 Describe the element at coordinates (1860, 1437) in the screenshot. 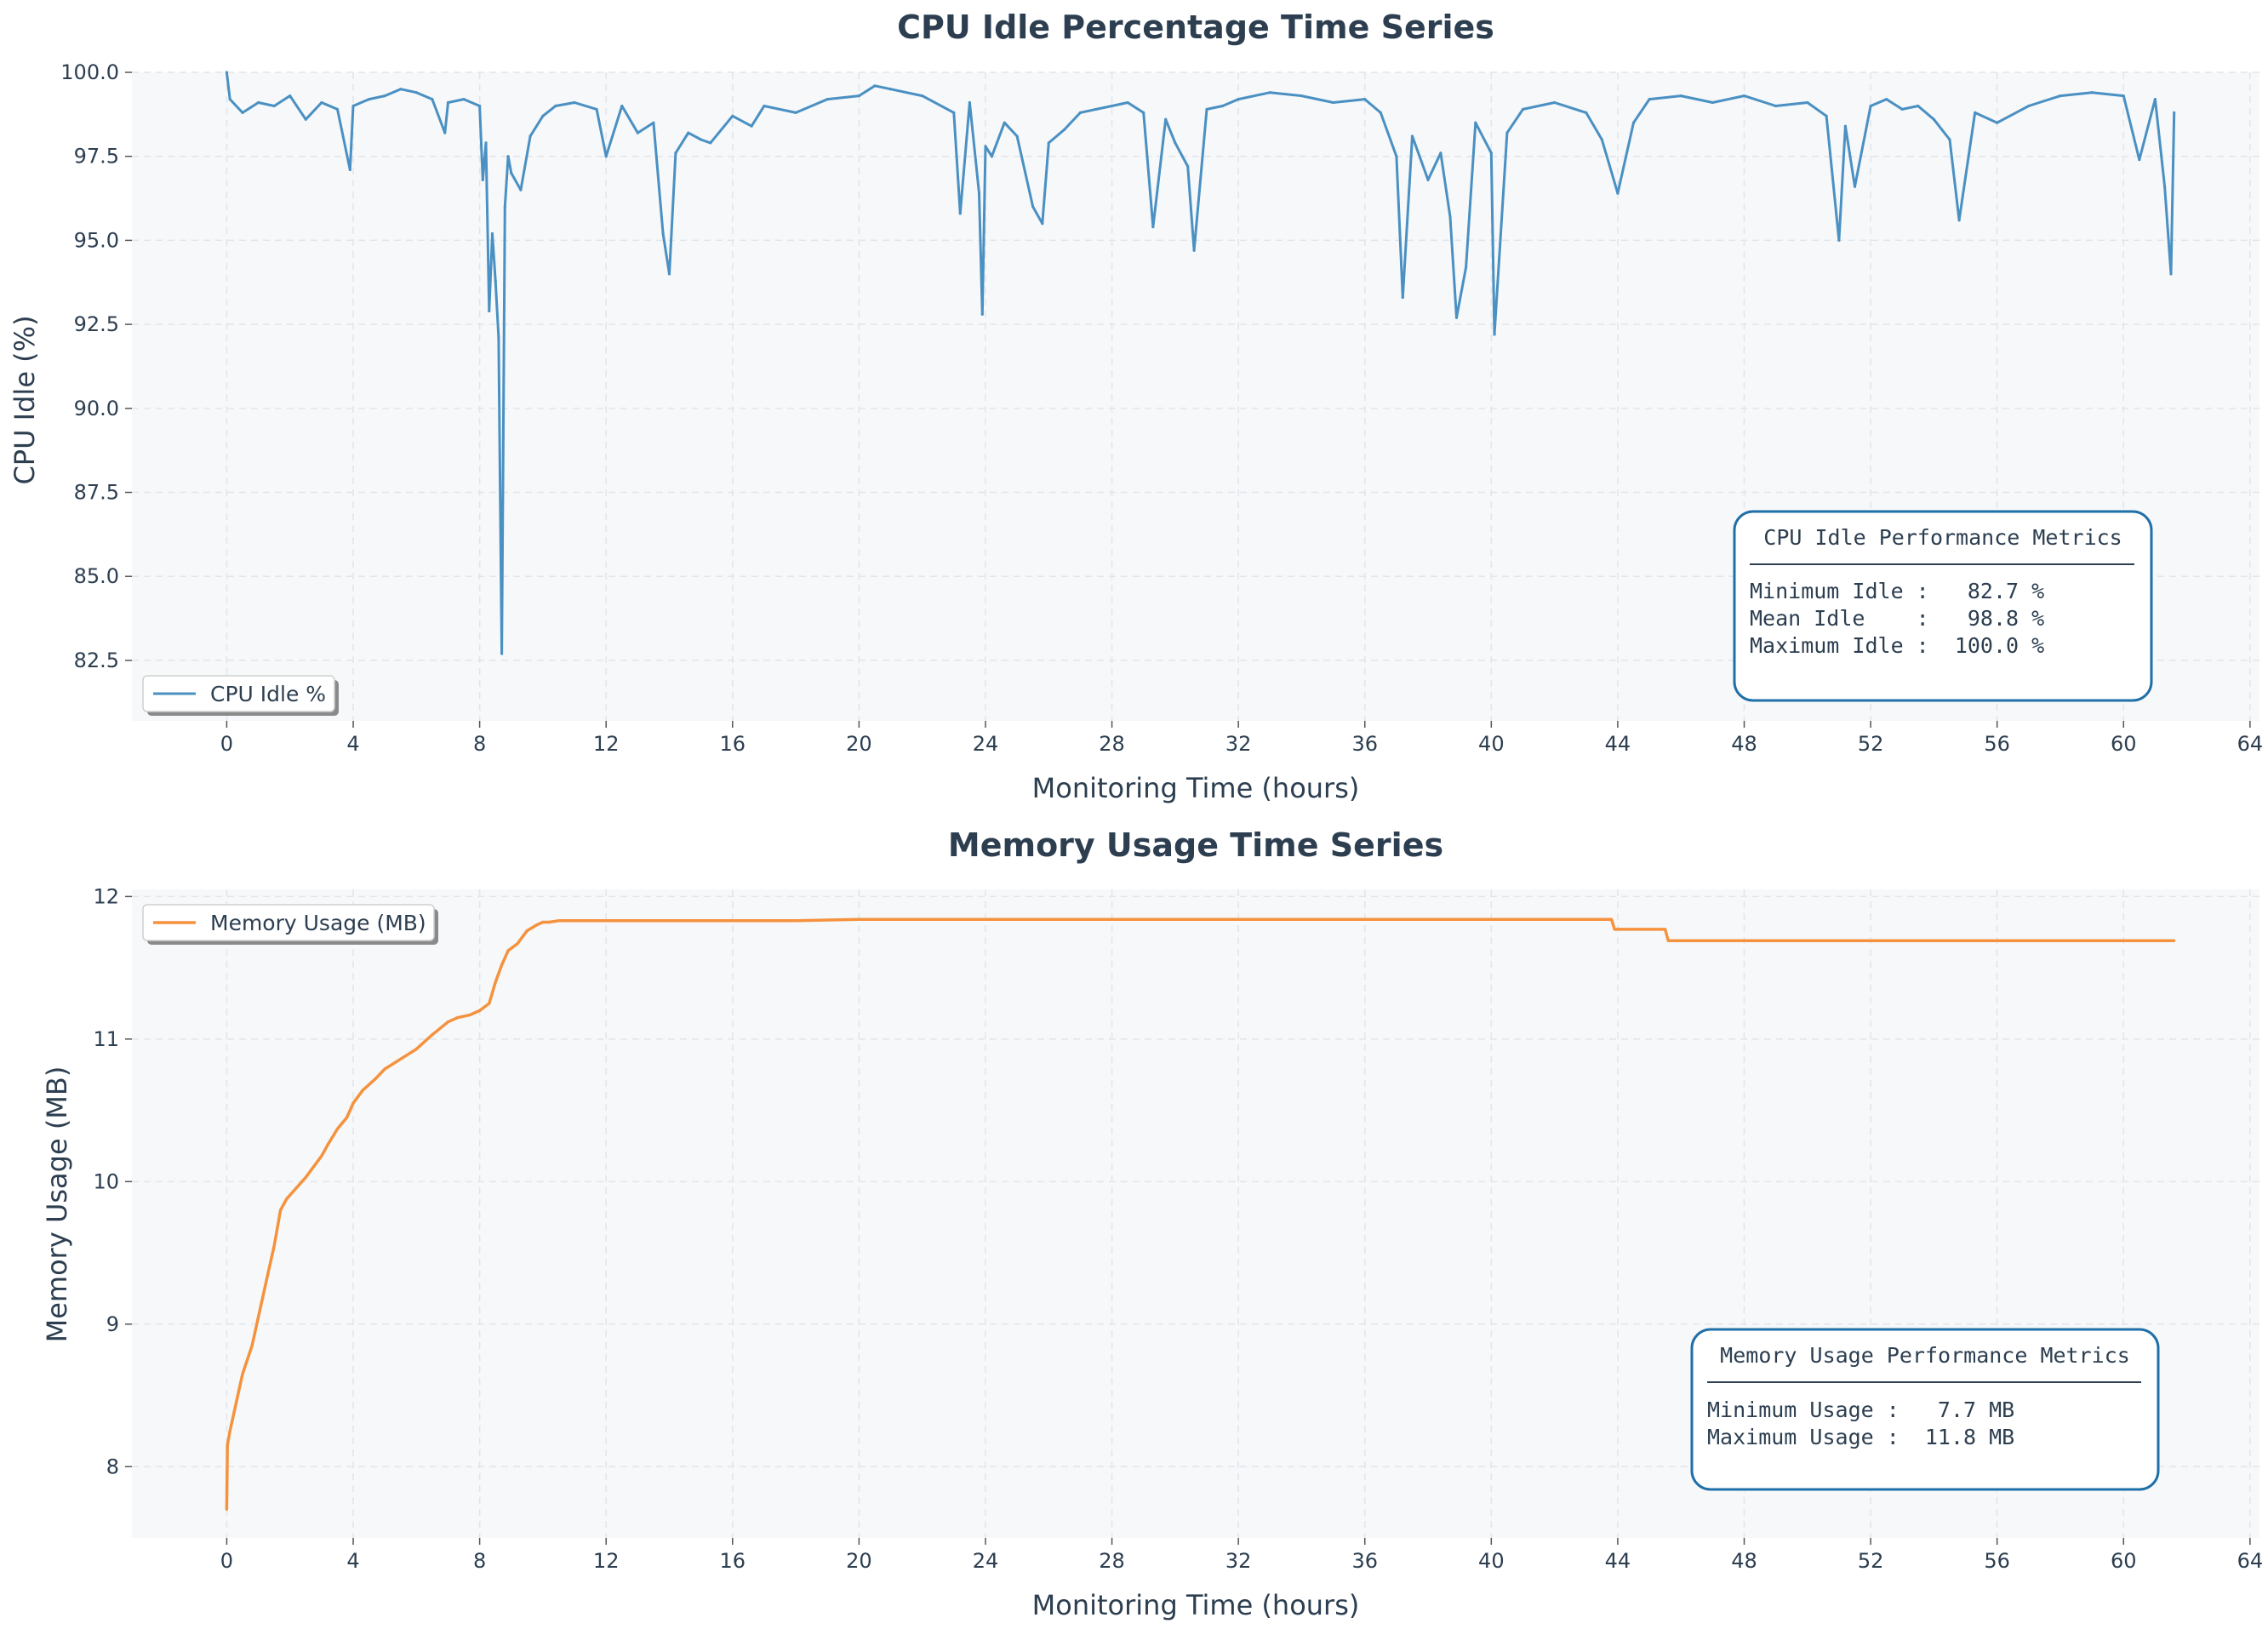

I see `memory-metric-max: Maximum Usage : 11.8 MB` at that location.